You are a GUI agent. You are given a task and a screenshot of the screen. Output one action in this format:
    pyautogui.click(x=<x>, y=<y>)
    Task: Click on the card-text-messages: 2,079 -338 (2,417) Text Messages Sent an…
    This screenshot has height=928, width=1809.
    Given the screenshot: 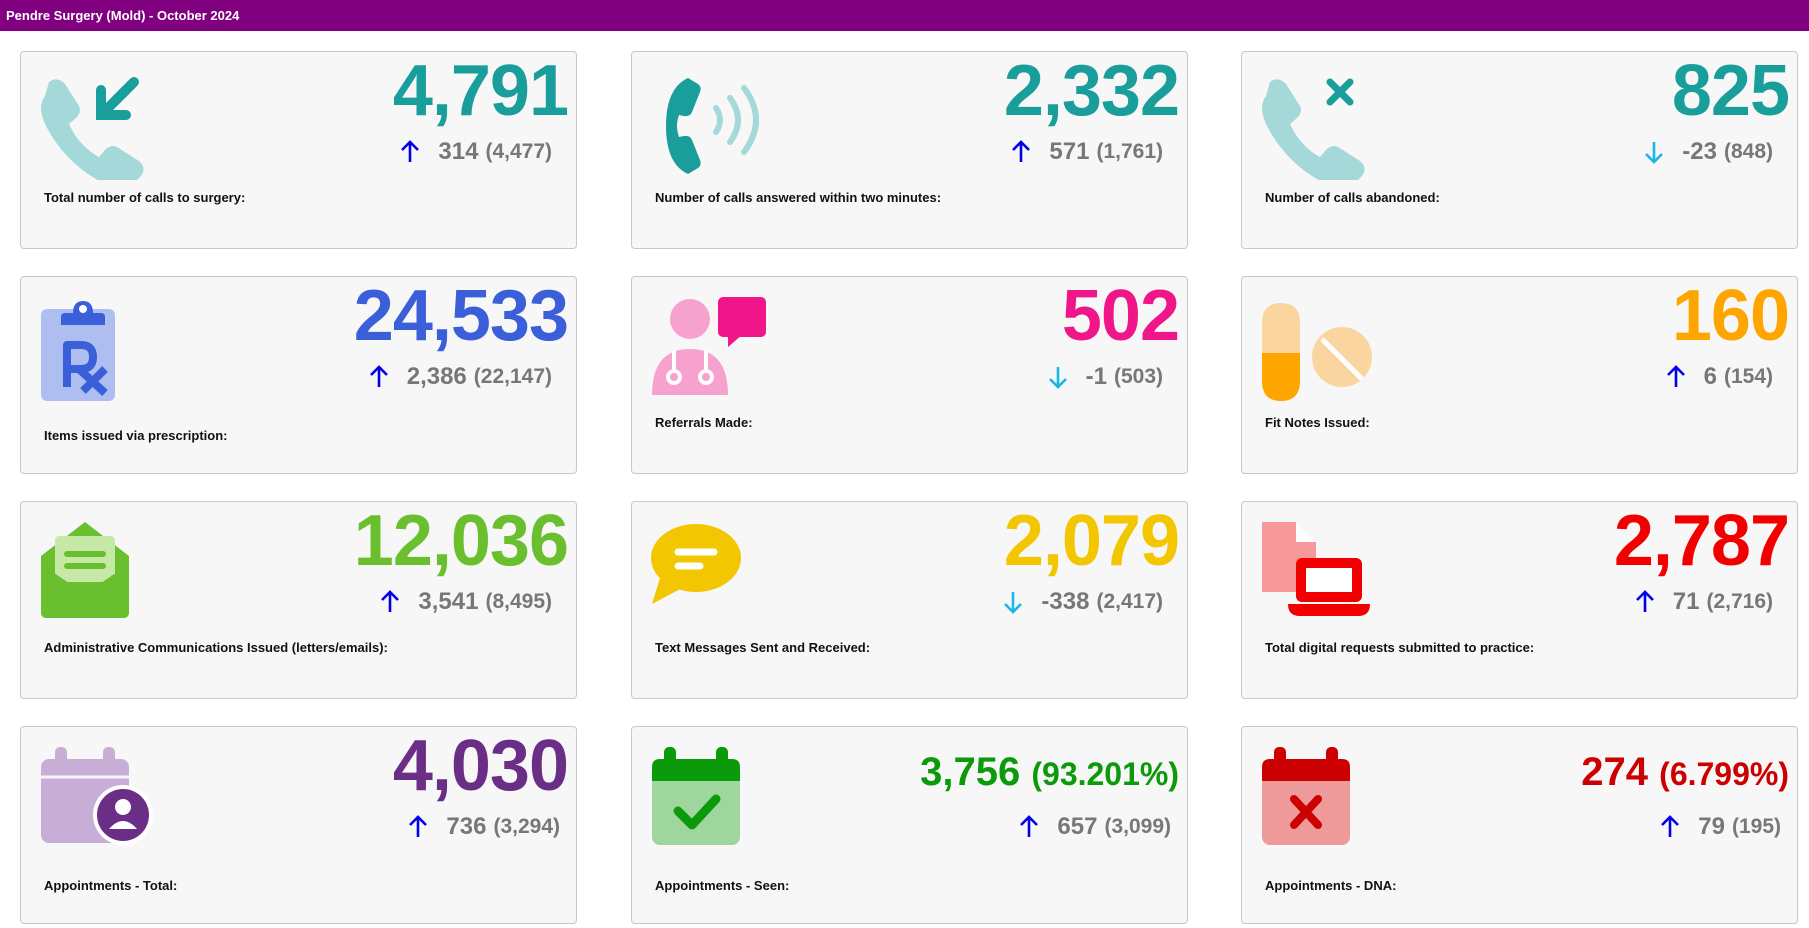 What is the action you would take?
    pyautogui.click(x=909, y=600)
    